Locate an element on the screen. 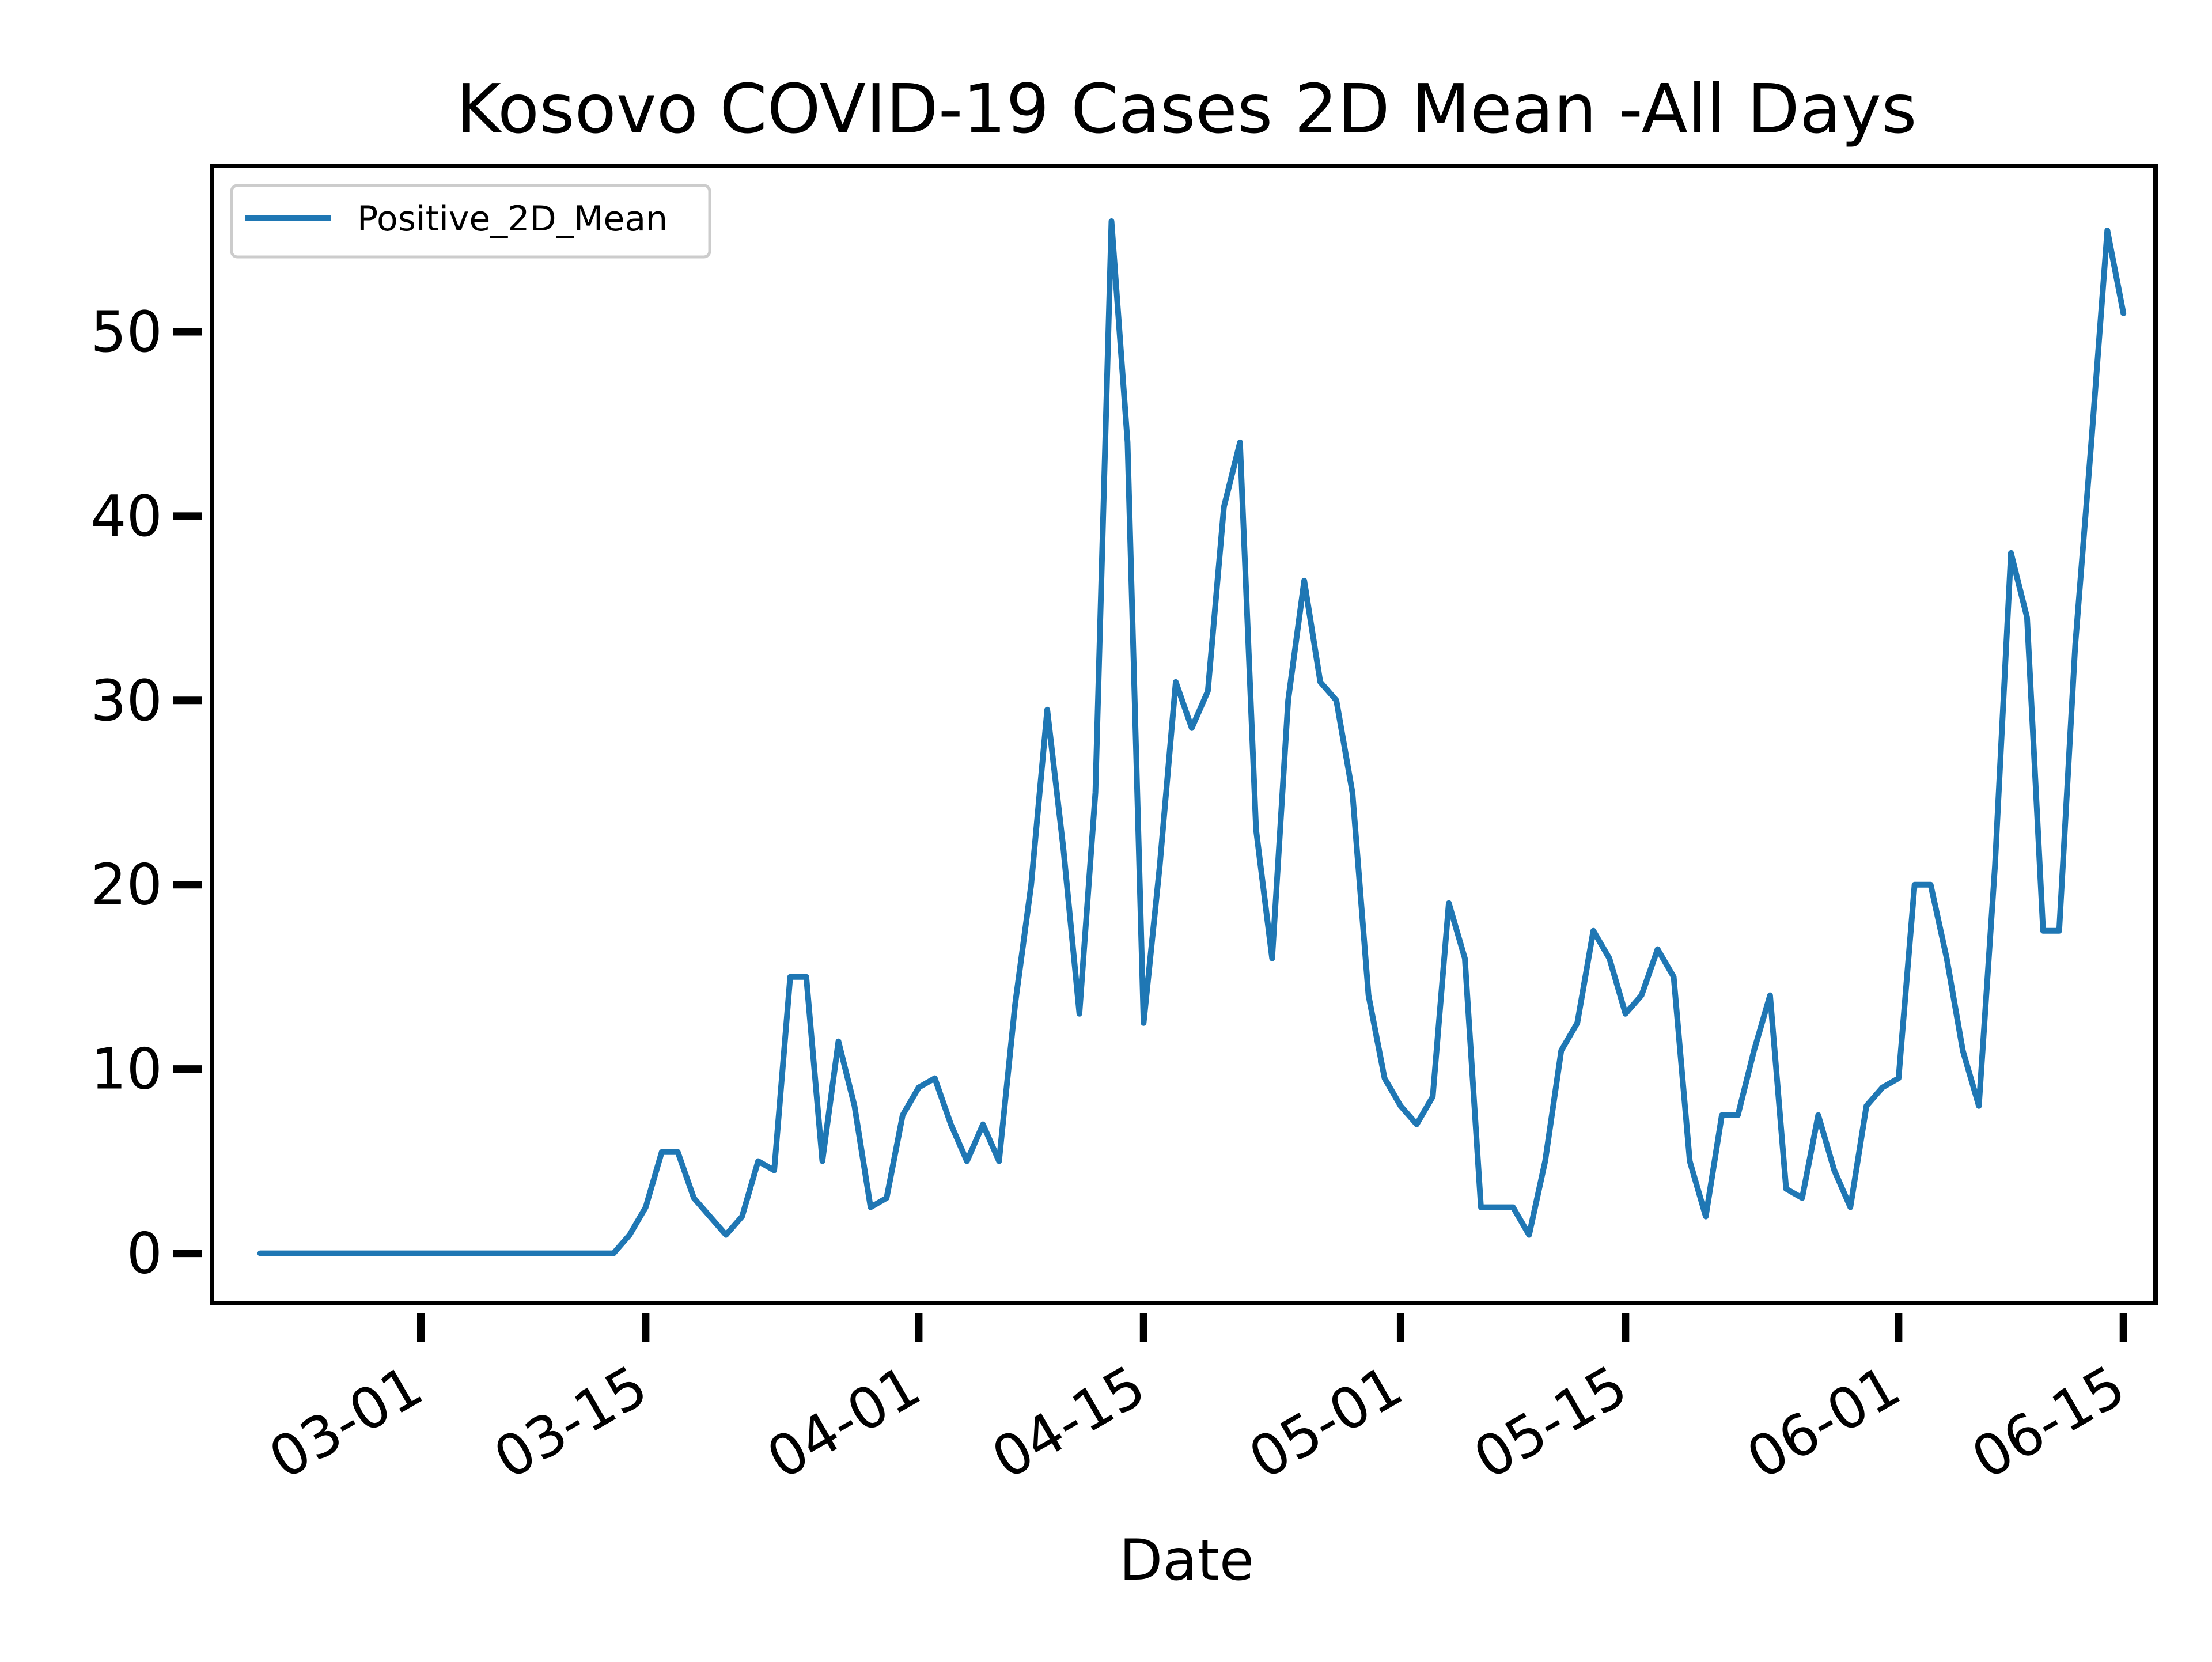 The width and height of the screenshot is (2212, 1662). y-tick-label-0: 0 is located at coordinates (144, 1254).